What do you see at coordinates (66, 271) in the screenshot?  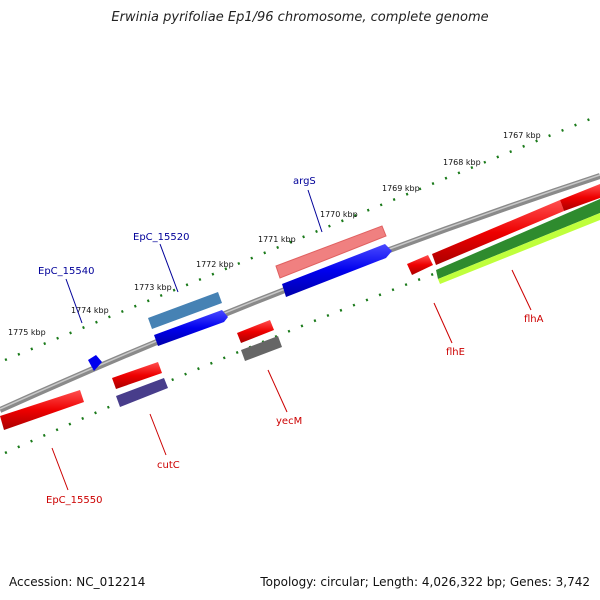 I see `gene-label-EpC_15540: EpC_15540` at bounding box center [66, 271].